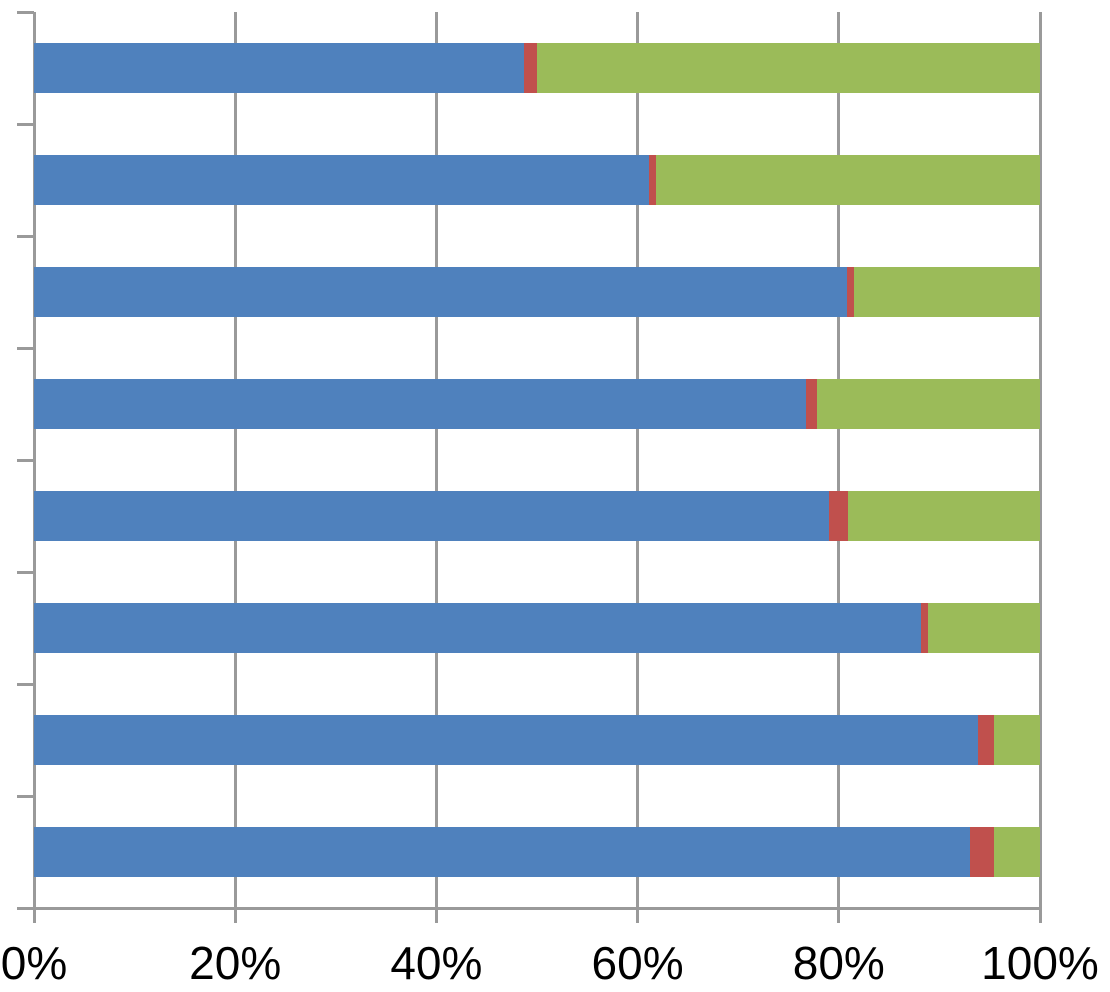 This screenshot has height=992, width=1110. Describe the element at coordinates (235, 963) in the screenshot. I see `x-axis-tick-label: 20%` at that location.